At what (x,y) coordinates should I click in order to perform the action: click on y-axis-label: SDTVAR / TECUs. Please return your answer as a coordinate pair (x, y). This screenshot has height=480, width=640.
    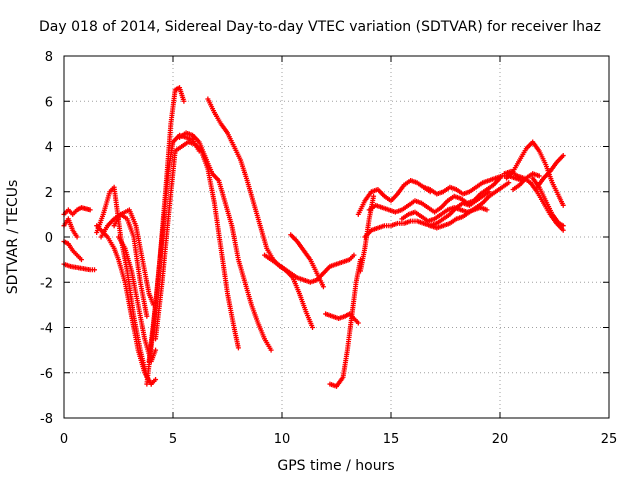
    Looking at the image, I should click on (13, 237).